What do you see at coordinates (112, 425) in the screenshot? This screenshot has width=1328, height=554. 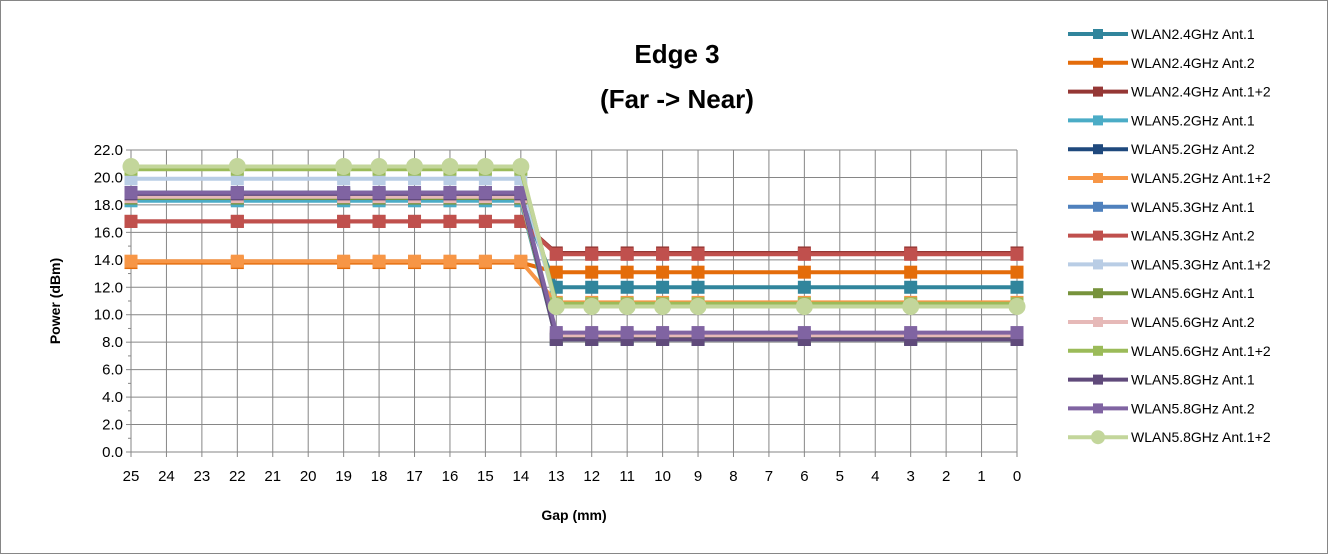 I see `y-tick-label: 2.0` at bounding box center [112, 425].